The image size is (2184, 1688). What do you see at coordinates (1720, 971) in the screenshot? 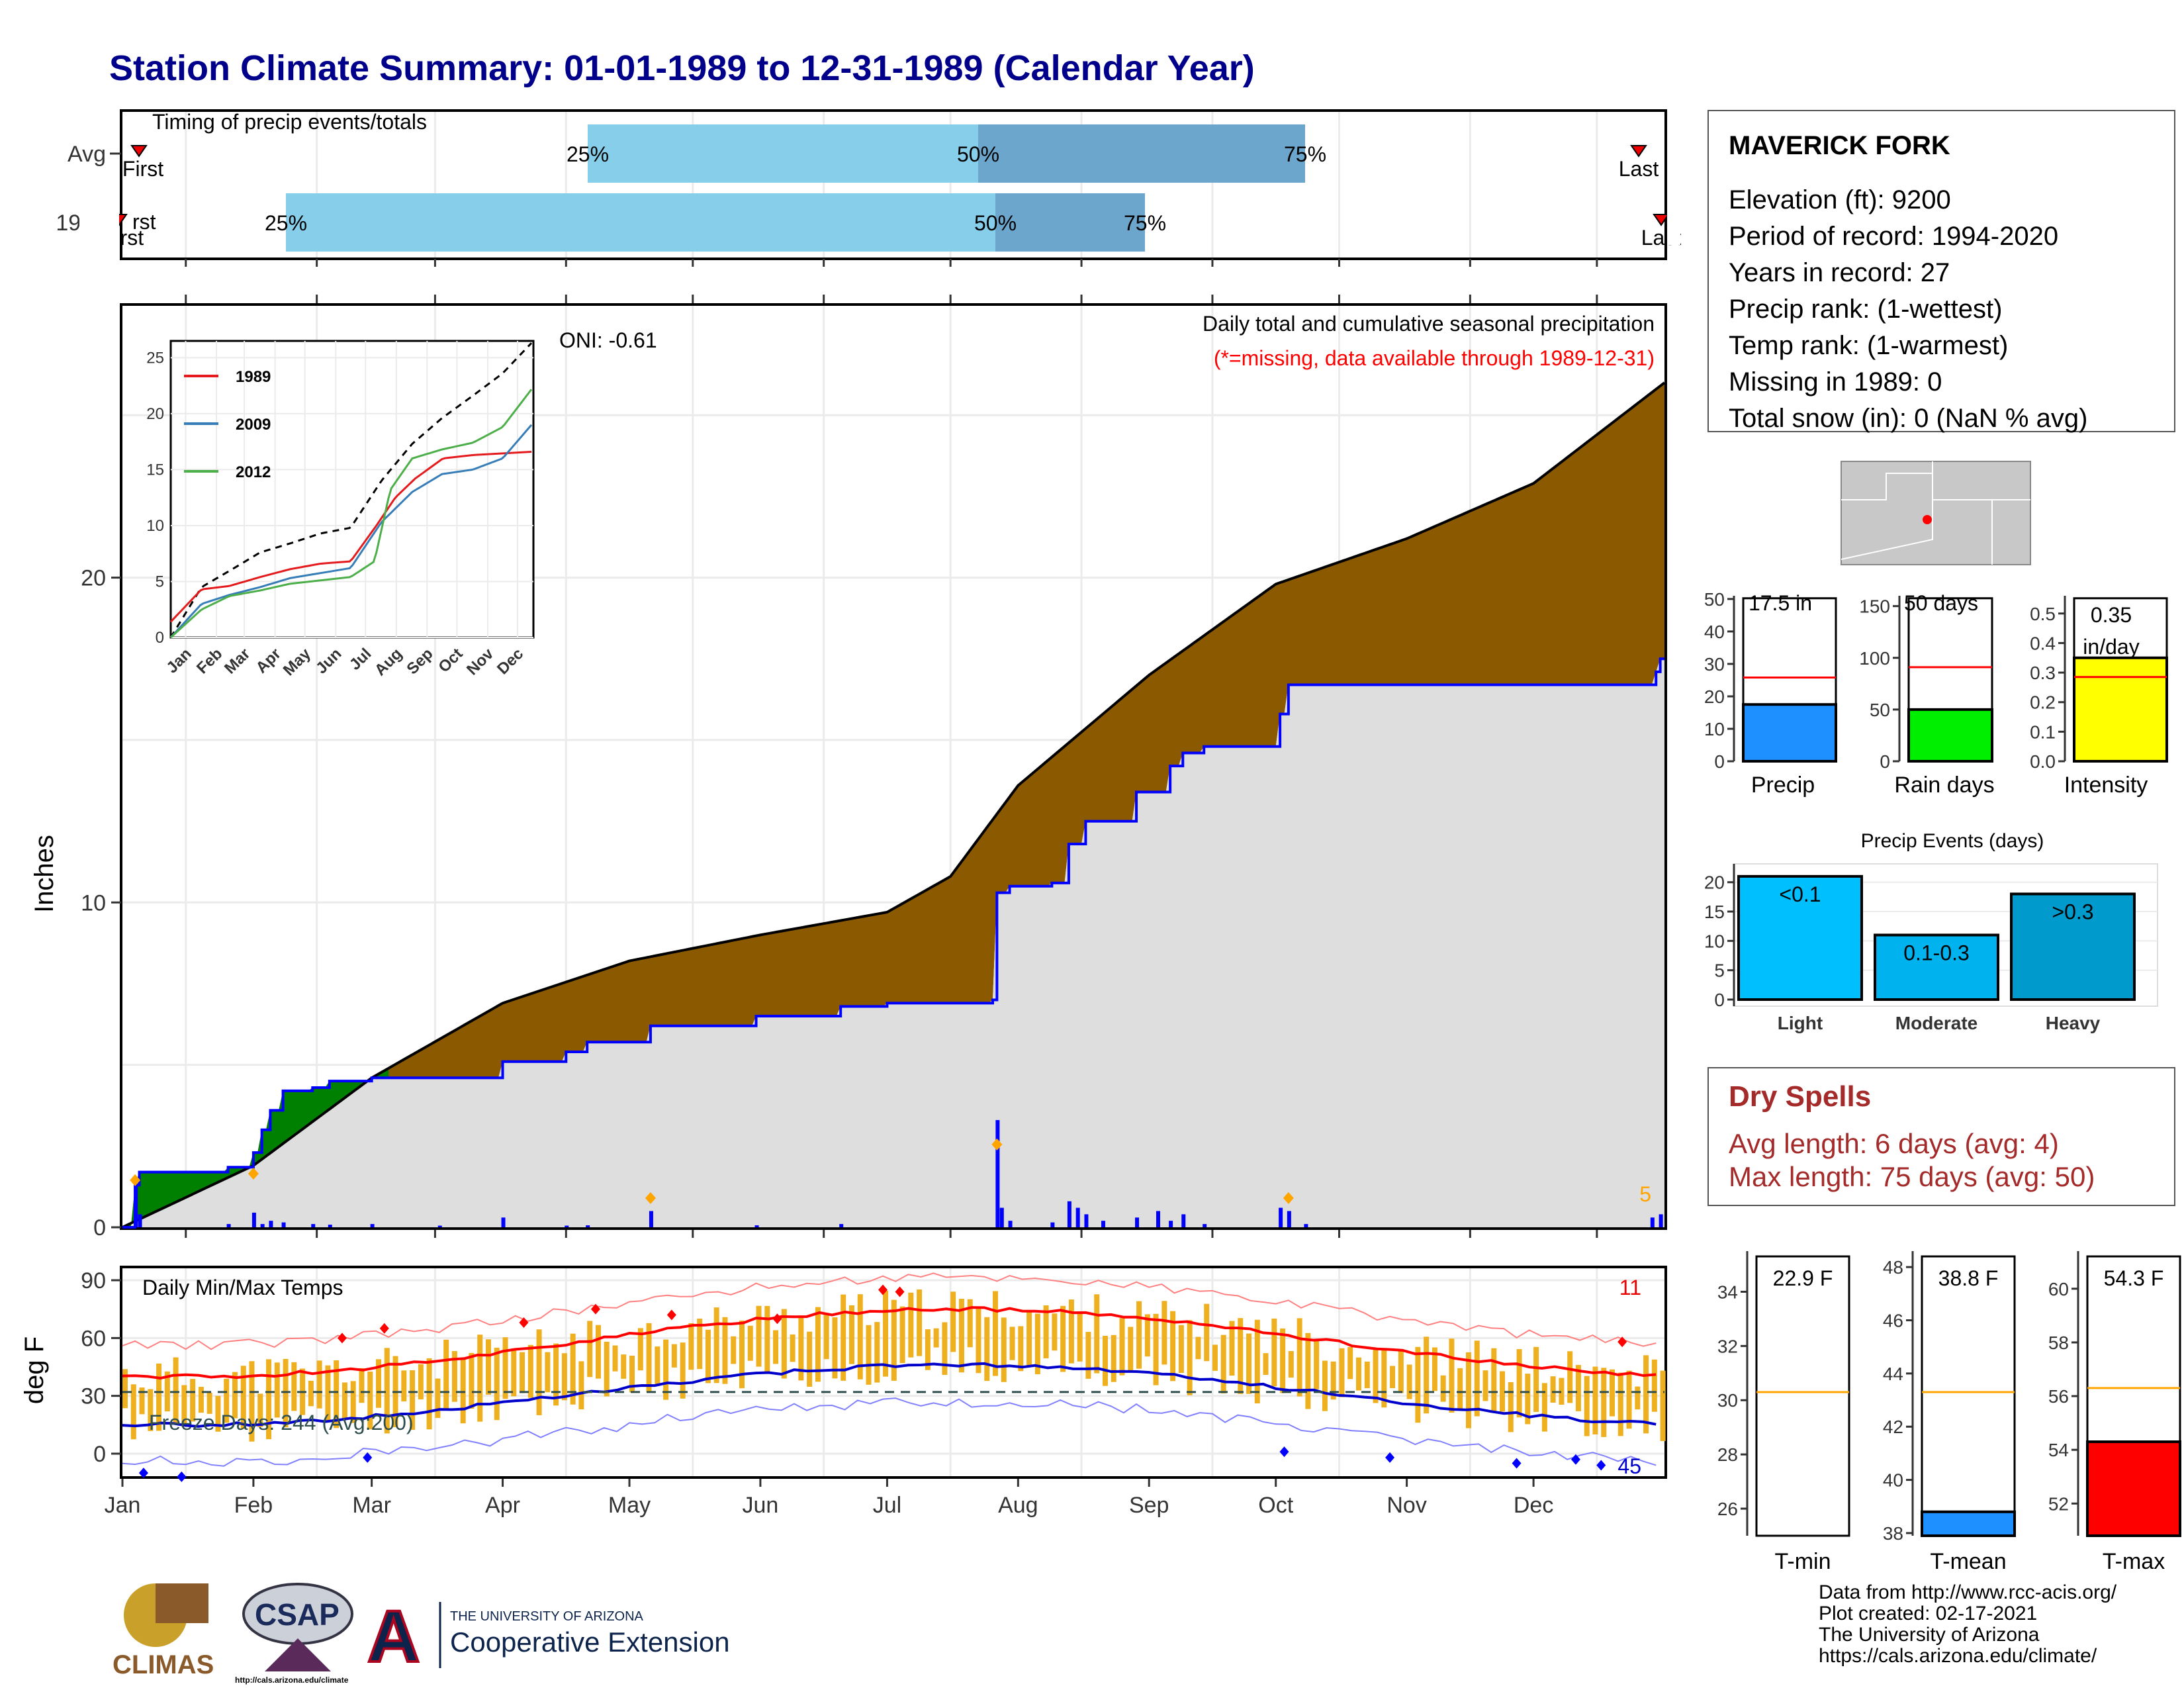
I see `y-tick-label: 5` at bounding box center [1720, 971].